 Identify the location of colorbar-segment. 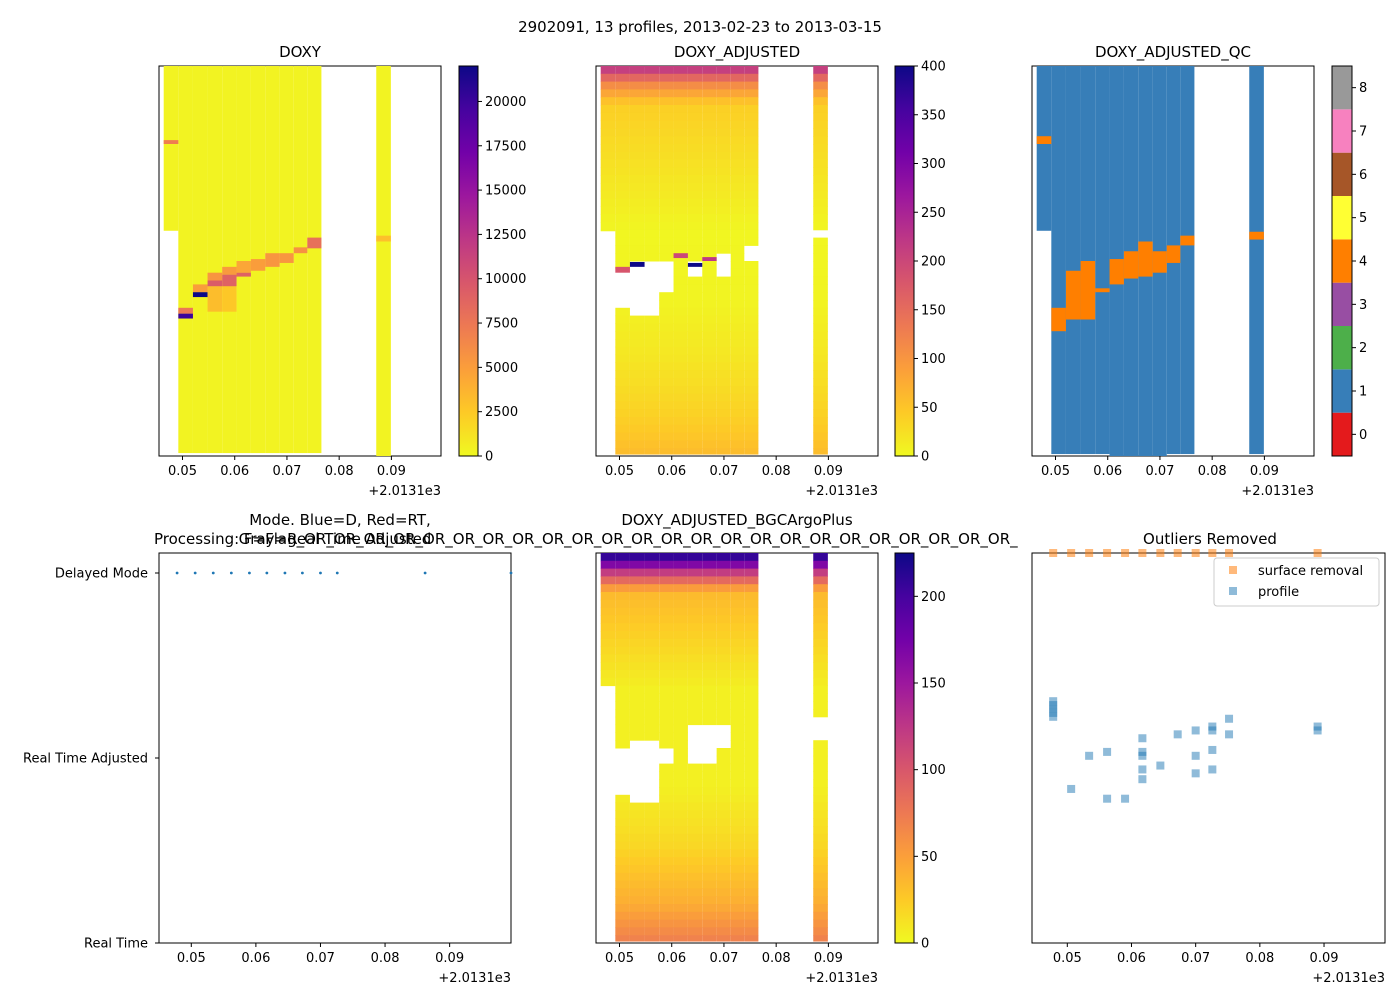
(1342, 261).